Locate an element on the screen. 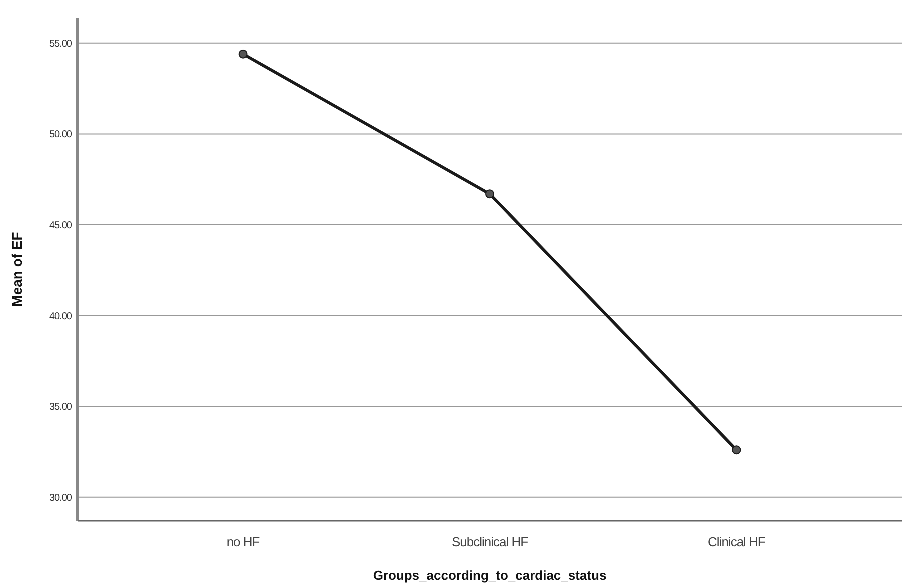  y-tick-label: 30.00 is located at coordinates (61, 498).